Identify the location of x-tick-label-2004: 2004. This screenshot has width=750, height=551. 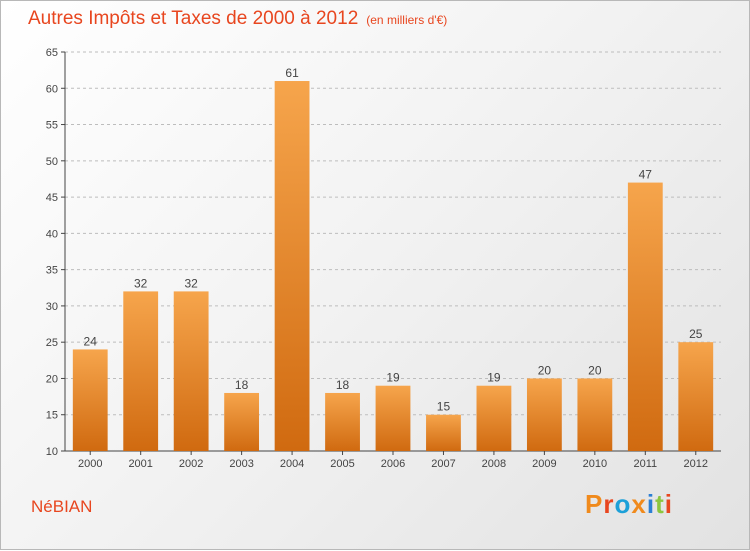
(292, 464).